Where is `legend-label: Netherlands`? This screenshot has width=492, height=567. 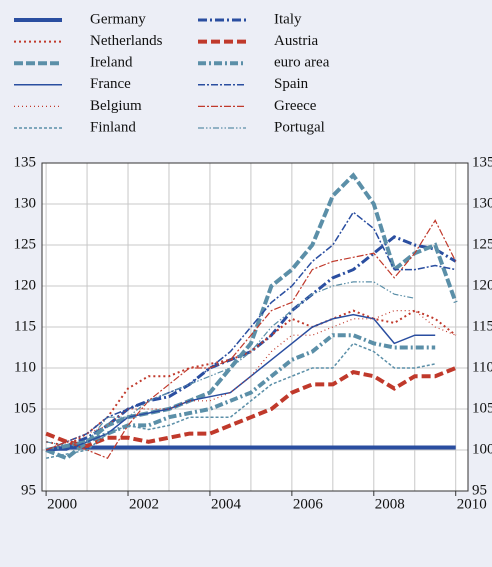 legend-label: Netherlands is located at coordinates (126, 41).